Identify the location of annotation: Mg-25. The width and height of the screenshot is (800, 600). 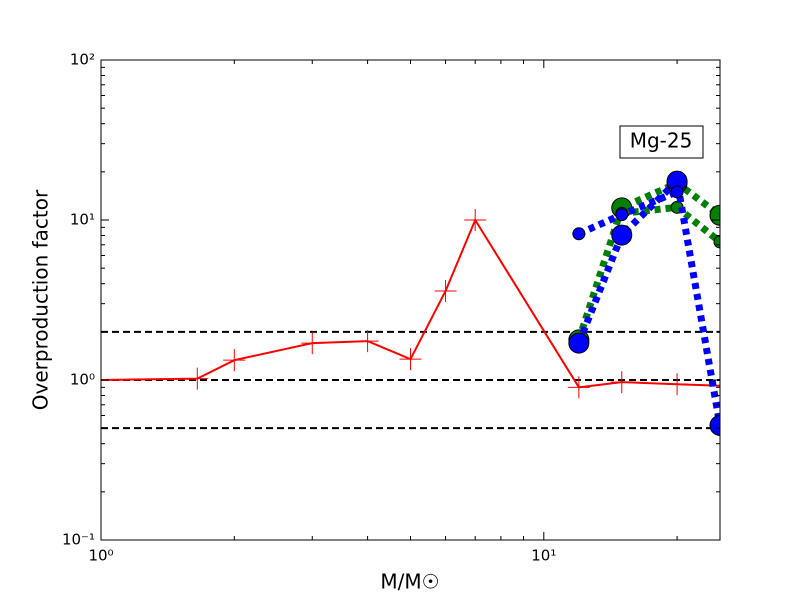
(661, 141).